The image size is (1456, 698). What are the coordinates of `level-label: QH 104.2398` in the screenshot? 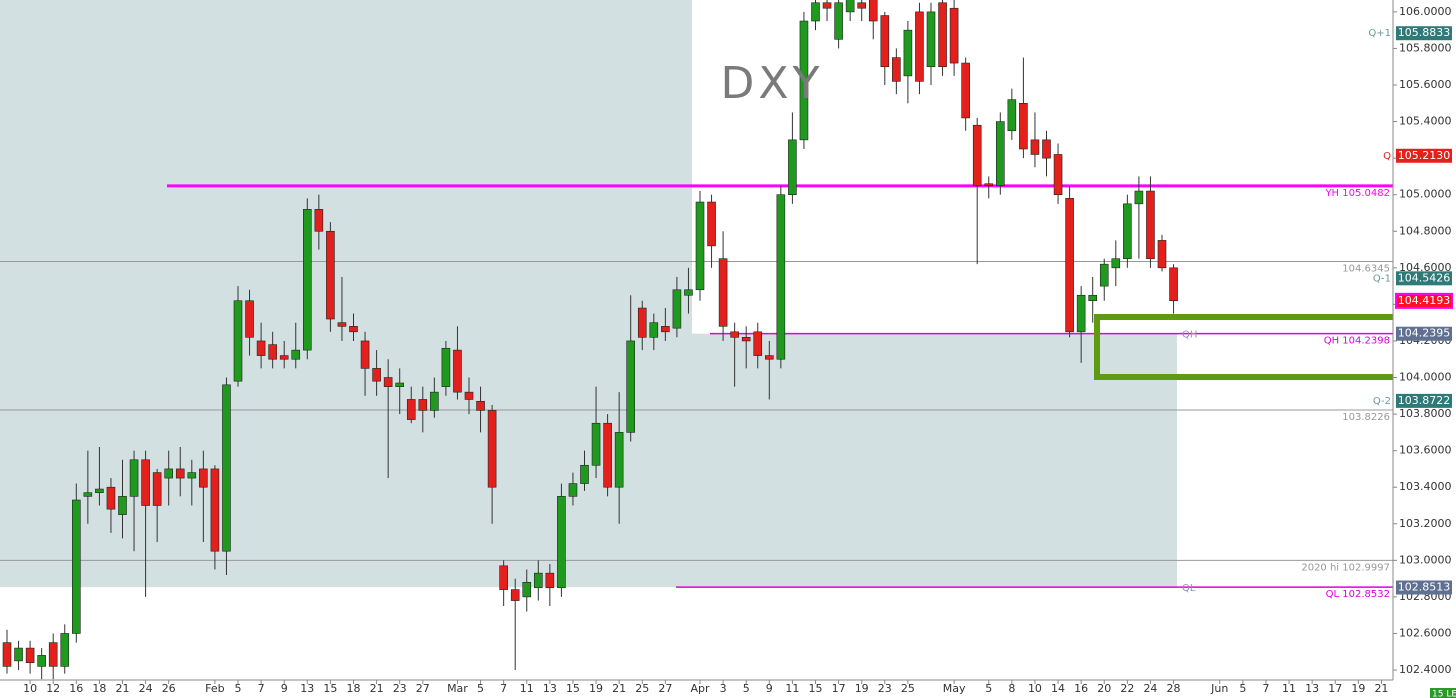 It's located at (1357, 341).